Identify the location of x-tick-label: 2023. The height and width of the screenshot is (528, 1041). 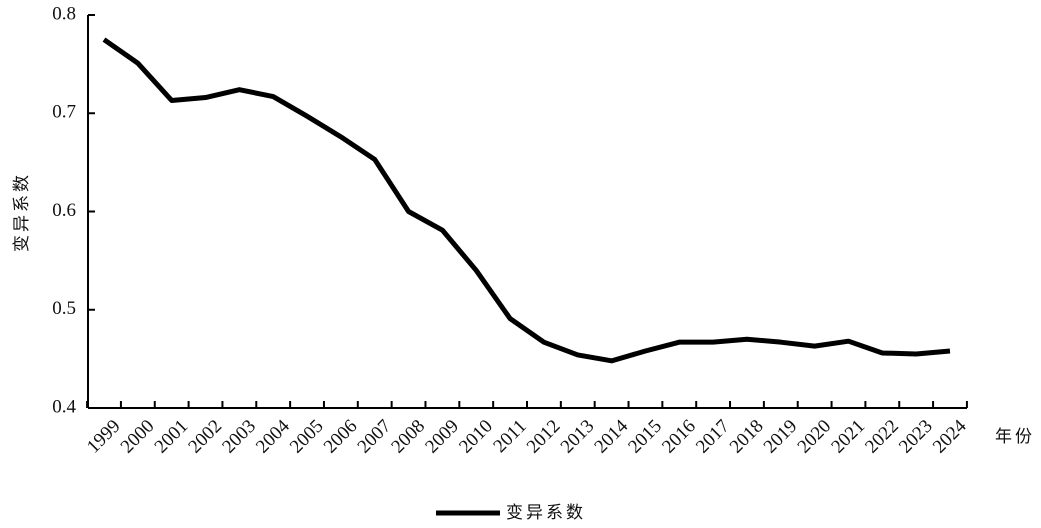
(916, 437).